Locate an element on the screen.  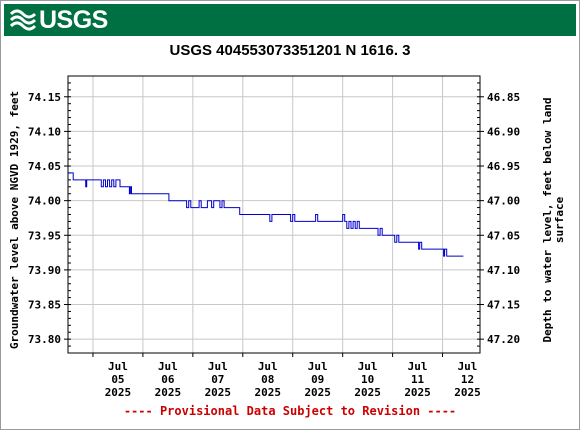
y-tick-label-left: 74.00 is located at coordinates (44, 201).